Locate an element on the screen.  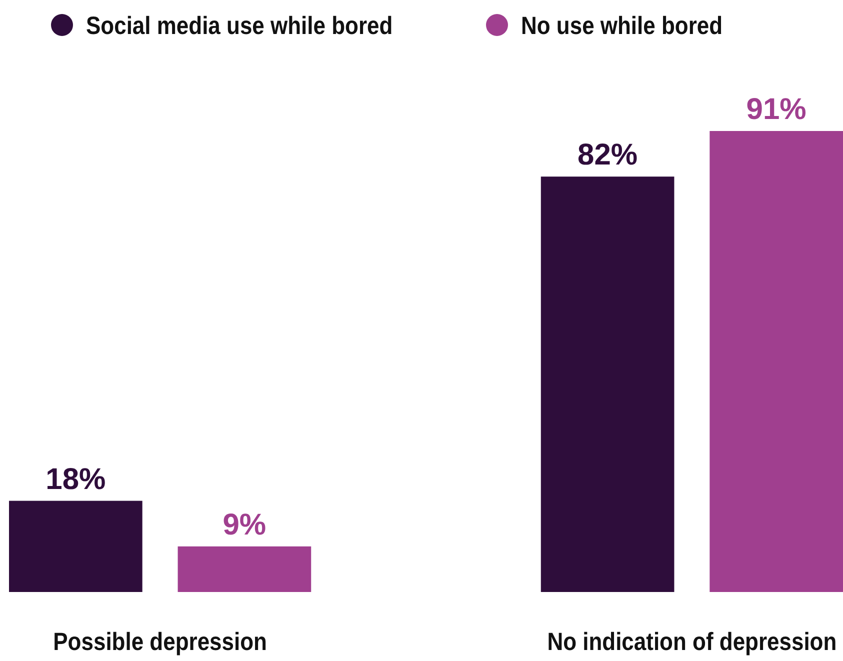
data-label: 91% is located at coordinates (776, 109).